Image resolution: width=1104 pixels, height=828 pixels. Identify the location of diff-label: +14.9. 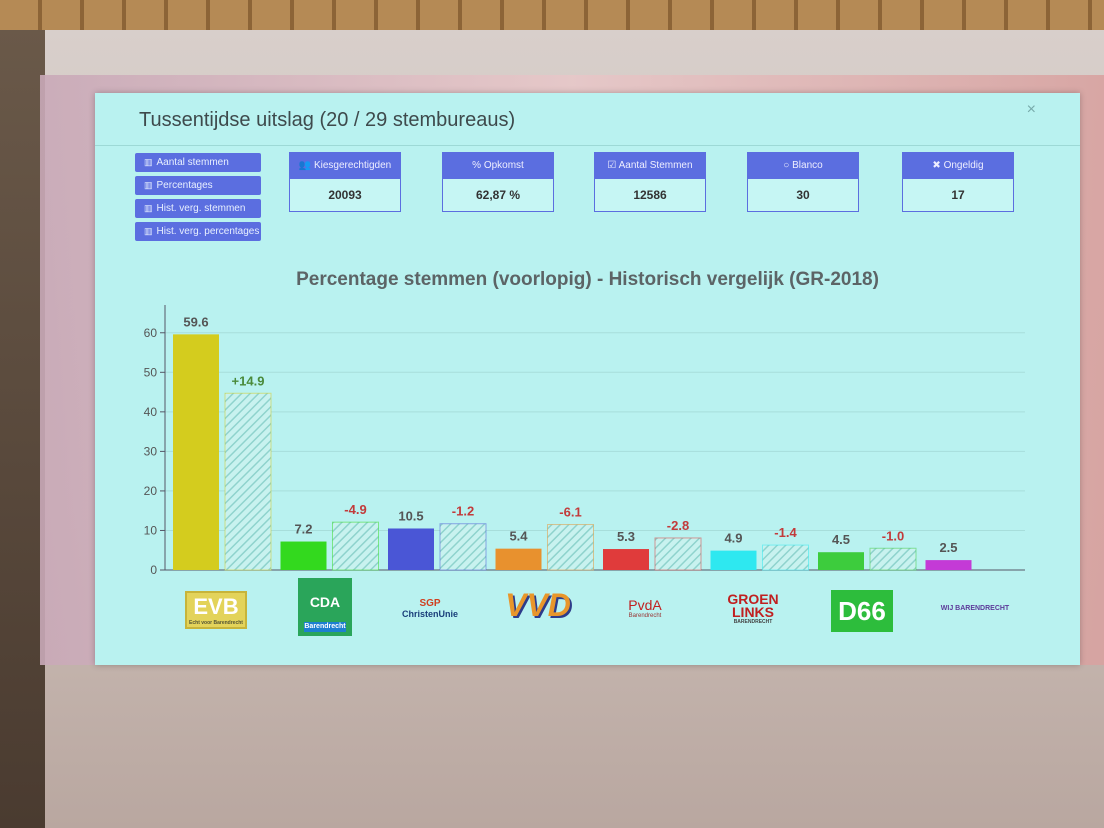
(248, 380).